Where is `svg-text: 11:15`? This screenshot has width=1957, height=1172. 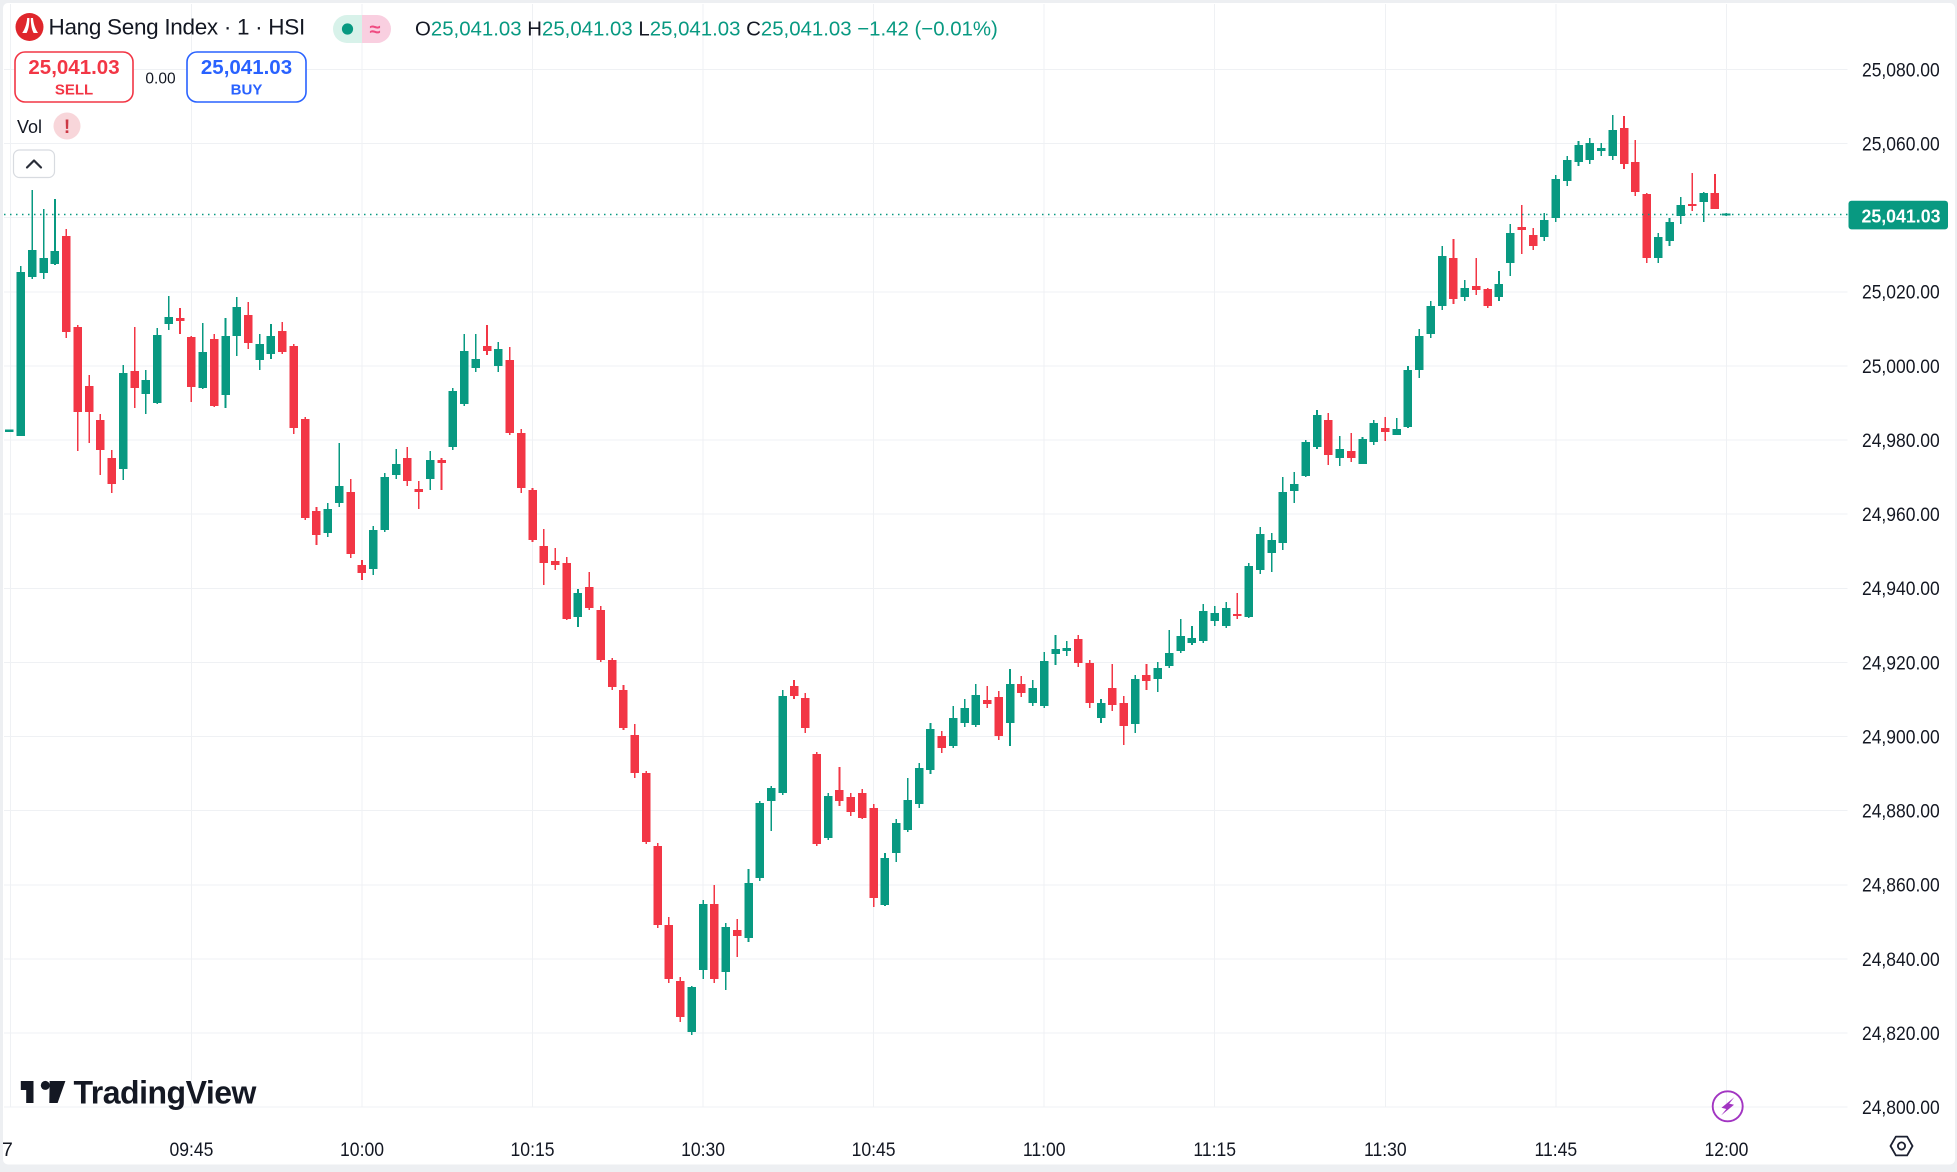
svg-text: 11:15 is located at coordinates (1214, 1149).